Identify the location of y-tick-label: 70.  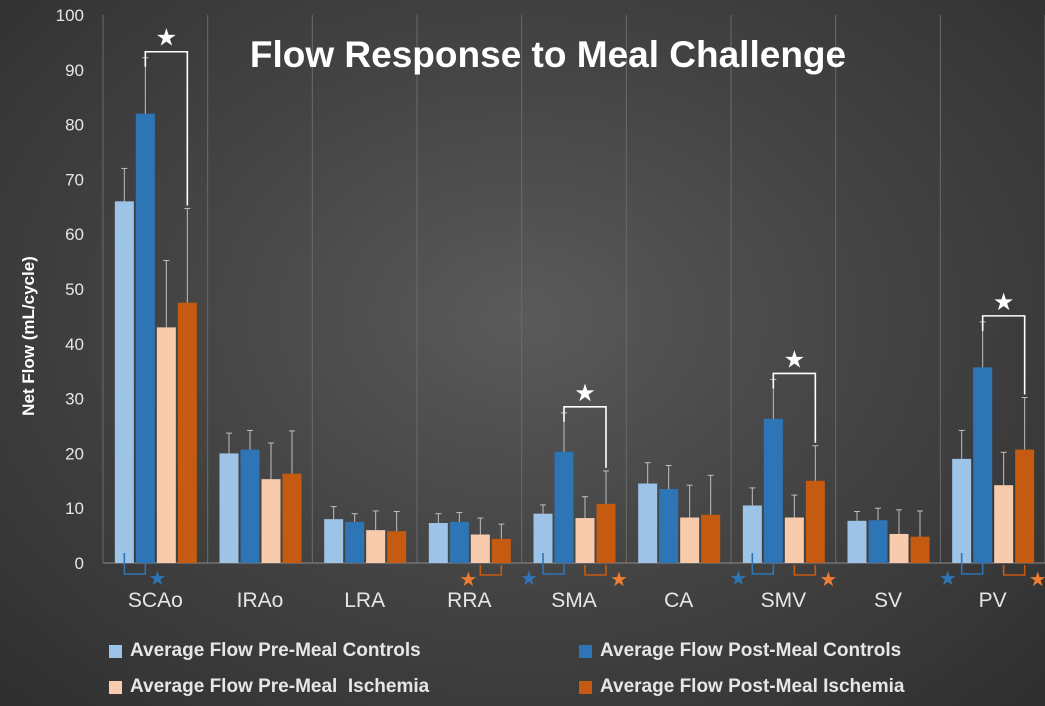
(74, 179).